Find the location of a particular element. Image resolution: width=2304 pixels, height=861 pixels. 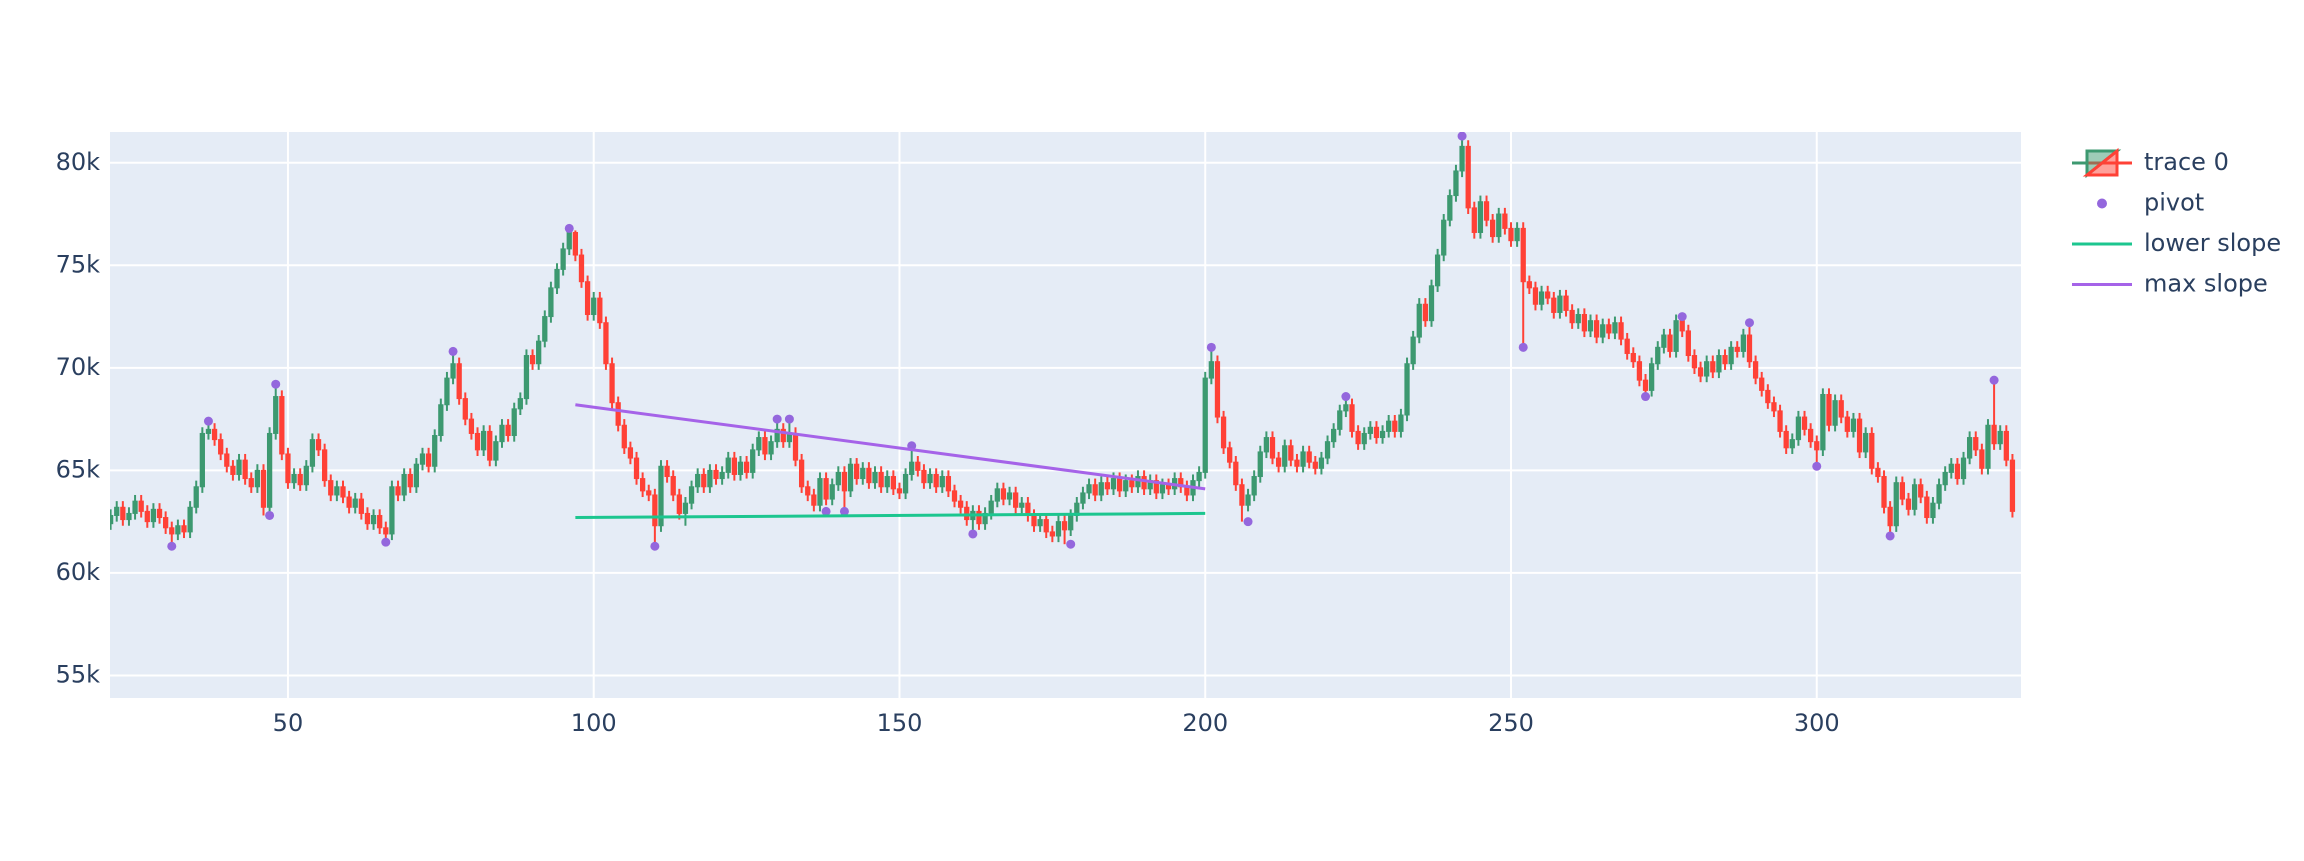

legend-label: lower slope is located at coordinates (2212, 243).